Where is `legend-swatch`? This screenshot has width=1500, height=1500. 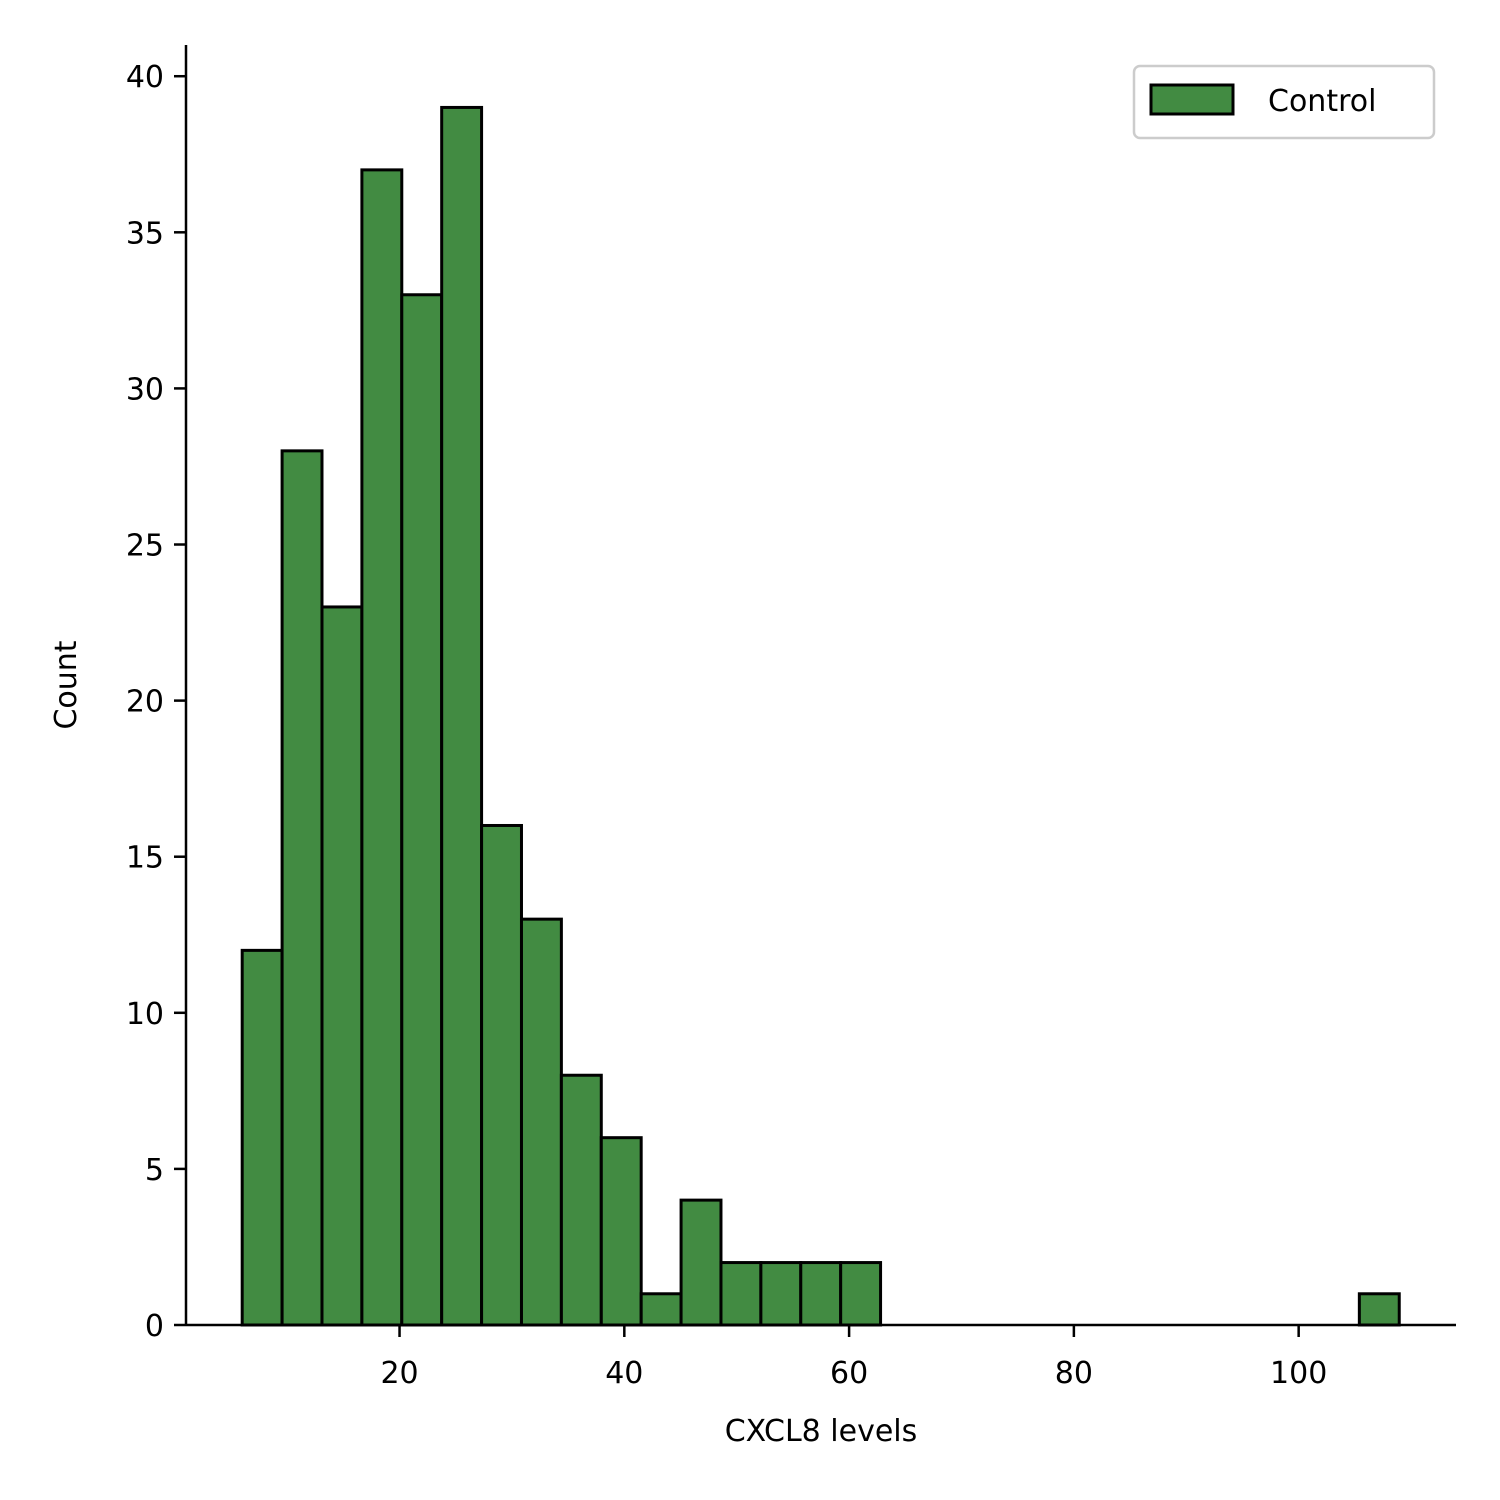
legend-swatch is located at coordinates (1192, 99).